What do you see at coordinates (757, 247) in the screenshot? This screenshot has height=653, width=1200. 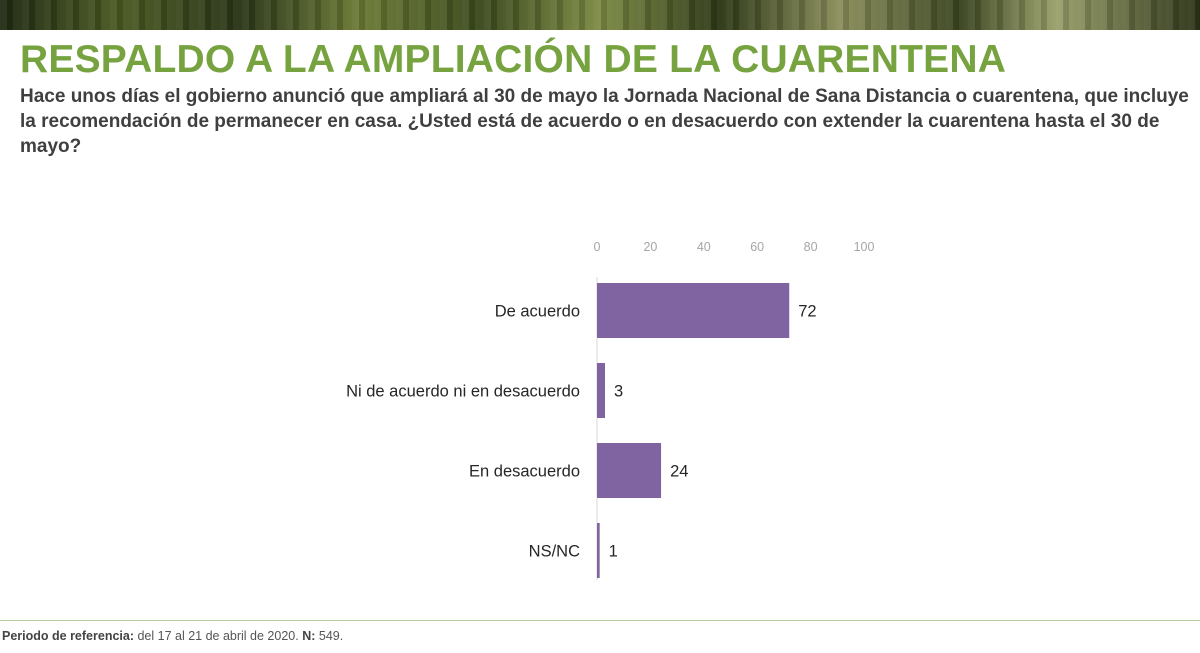 I see `x-tick-label: 60` at bounding box center [757, 247].